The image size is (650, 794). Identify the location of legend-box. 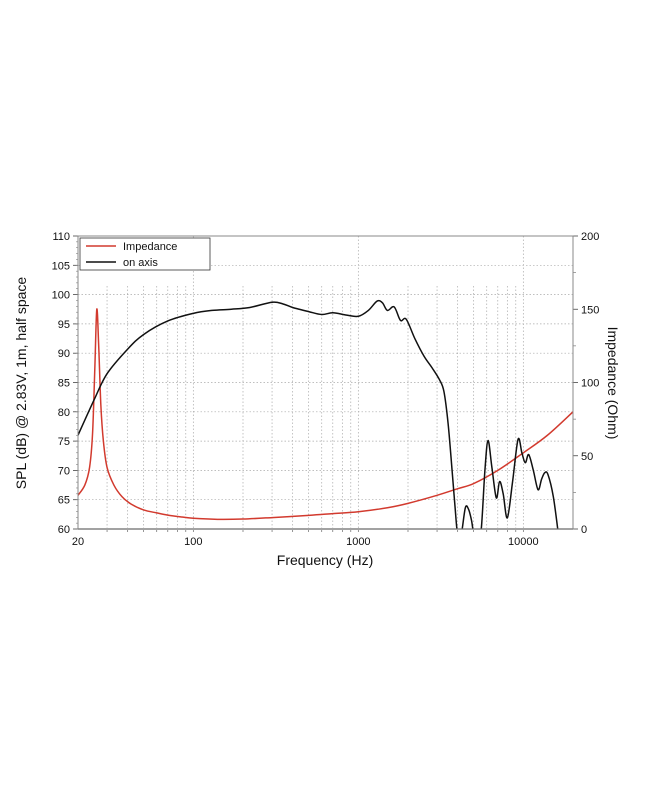
(145, 254).